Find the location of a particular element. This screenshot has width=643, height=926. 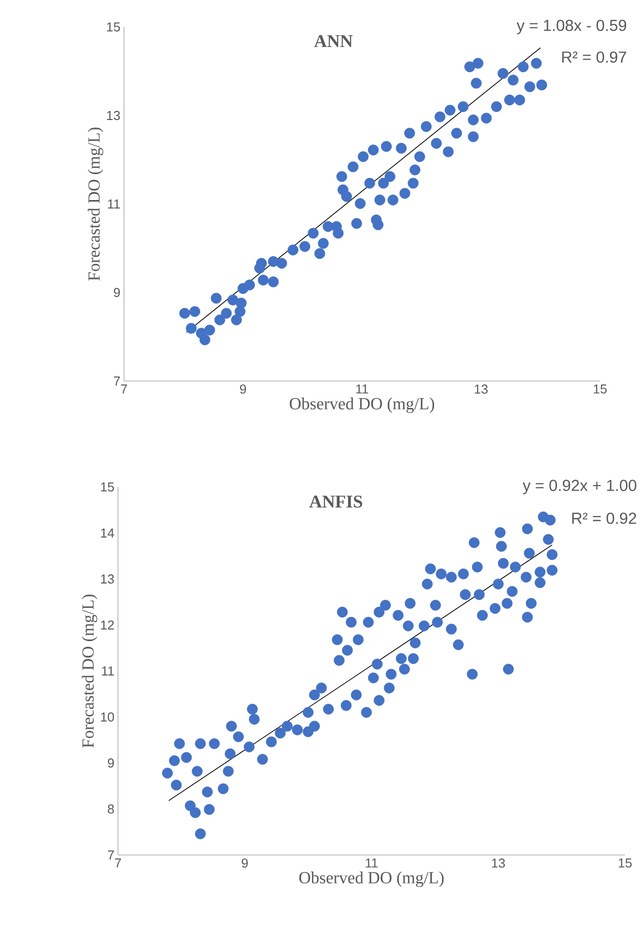

annotation: R² = 0.97 is located at coordinates (594, 57).